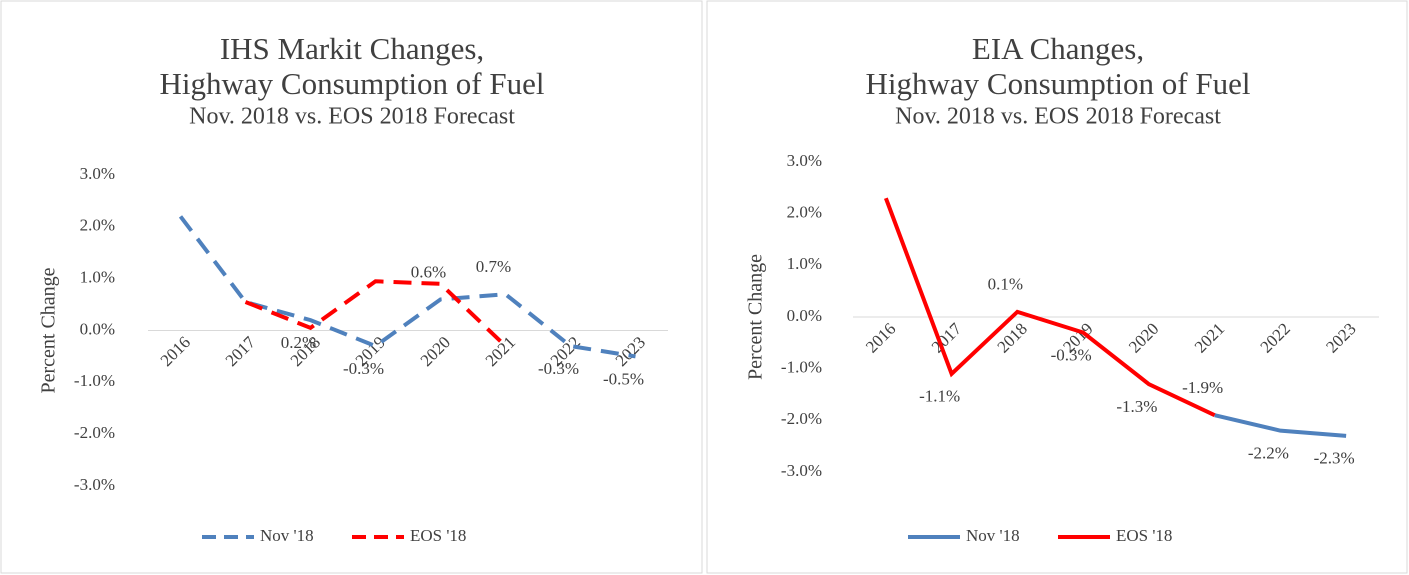  Describe the element at coordinates (493, 266) in the screenshot. I see `data-label: 0.7%` at that location.